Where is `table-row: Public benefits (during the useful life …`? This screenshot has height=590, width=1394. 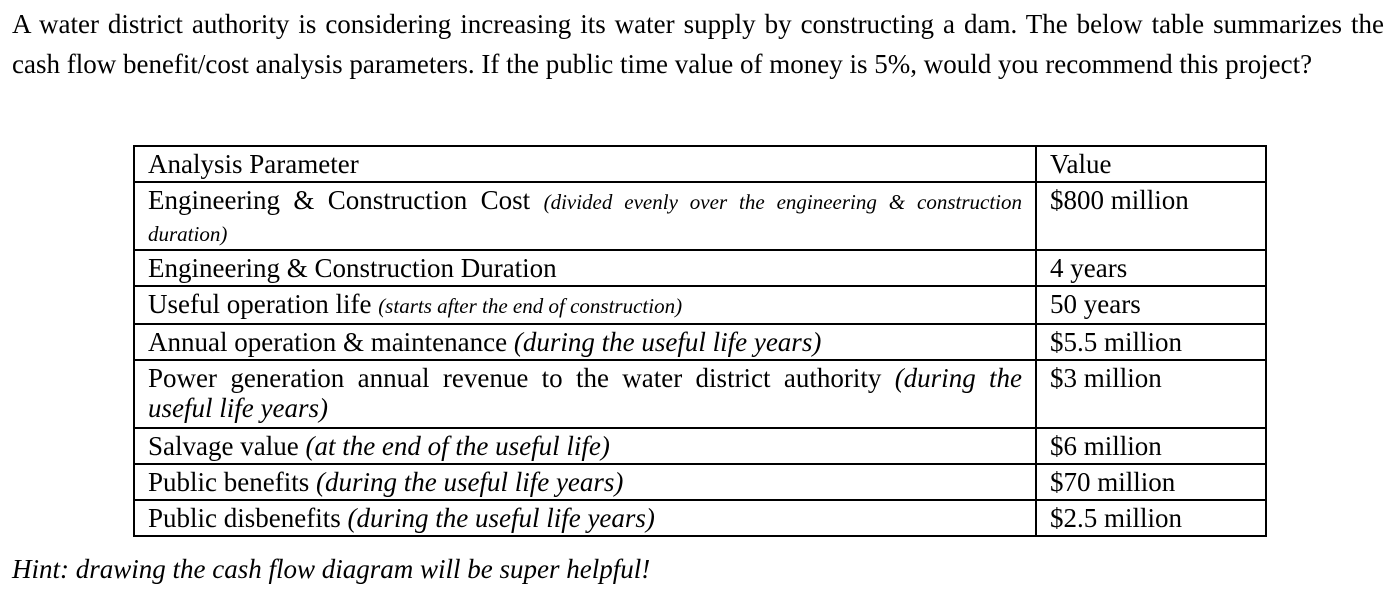 table-row: Public benefits (during the useful life … is located at coordinates (700, 482).